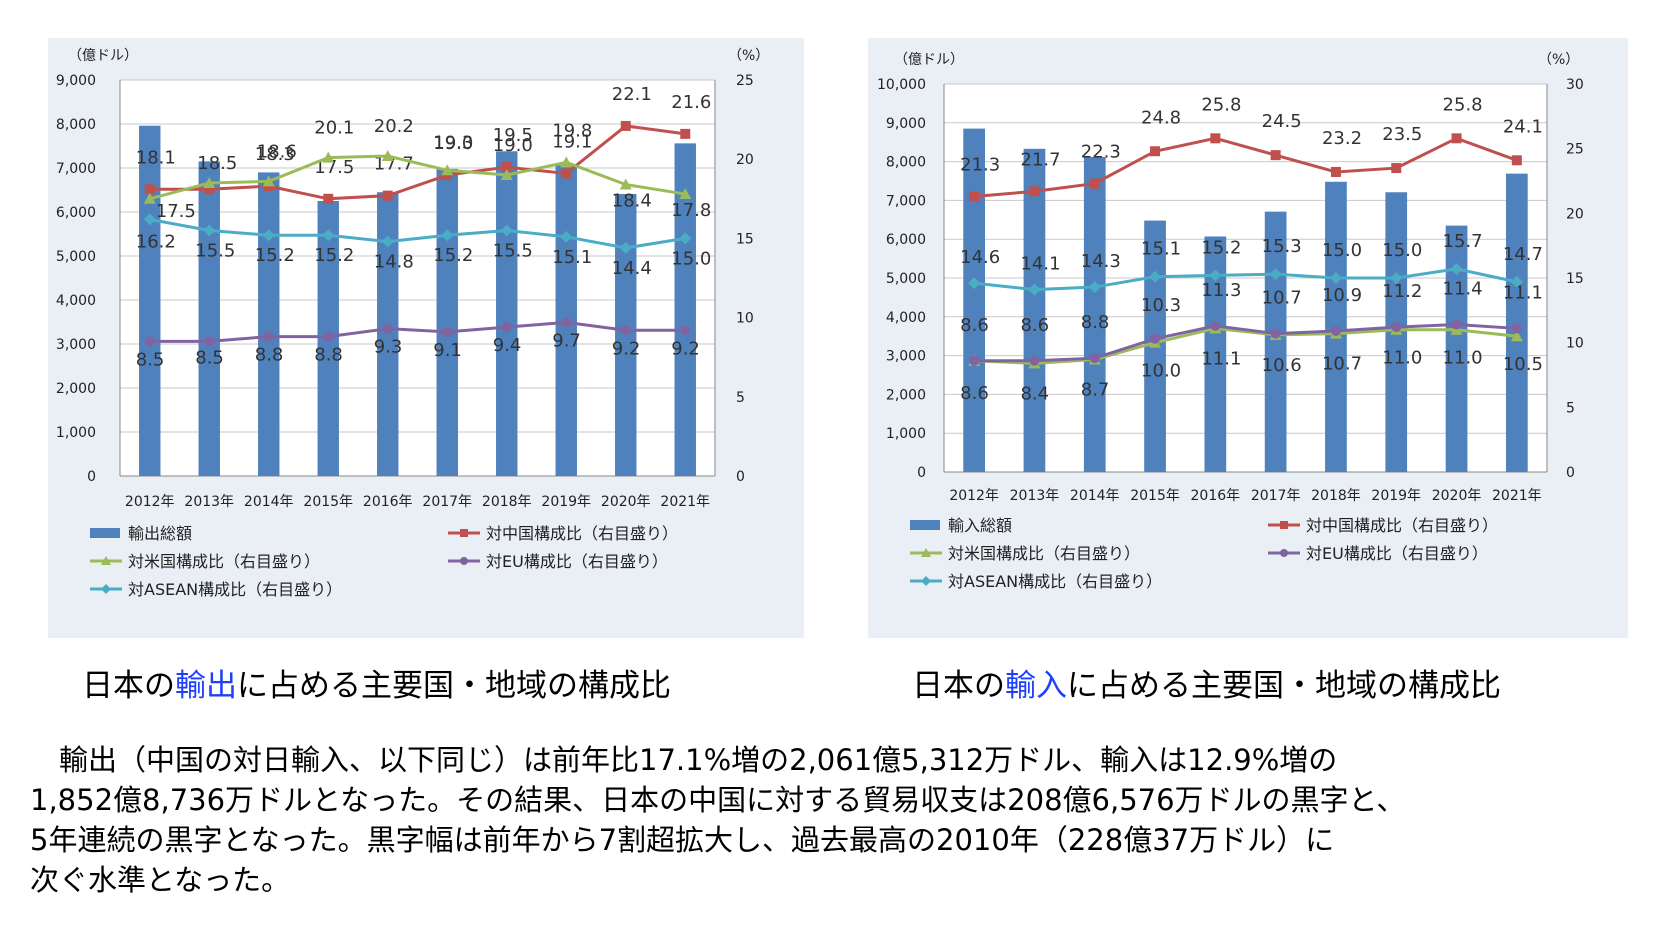 The image size is (1668, 936). What do you see at coordinates (1155, 496) in the screenshot?
I see `x-axis-tick-label: 2015年` at bounding box center [1155, 496].